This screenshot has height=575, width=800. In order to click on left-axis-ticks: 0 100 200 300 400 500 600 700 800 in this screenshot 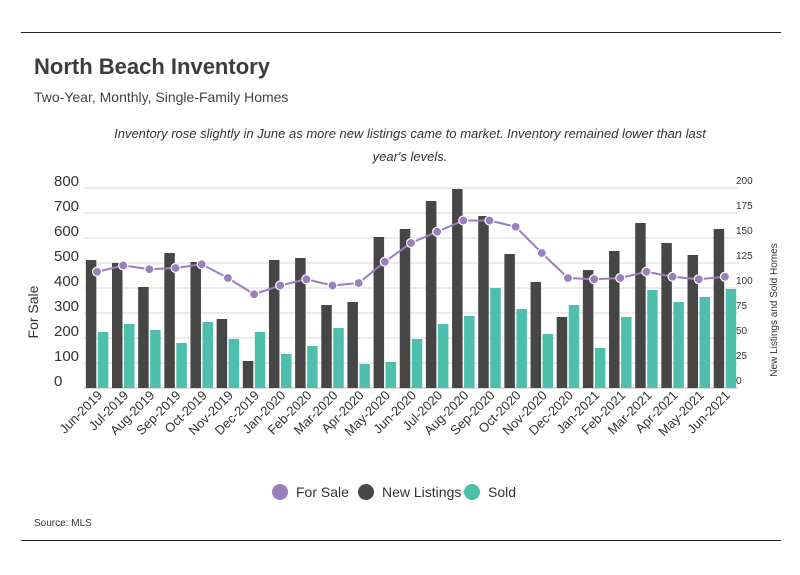, I will do `click(66, 281)`.